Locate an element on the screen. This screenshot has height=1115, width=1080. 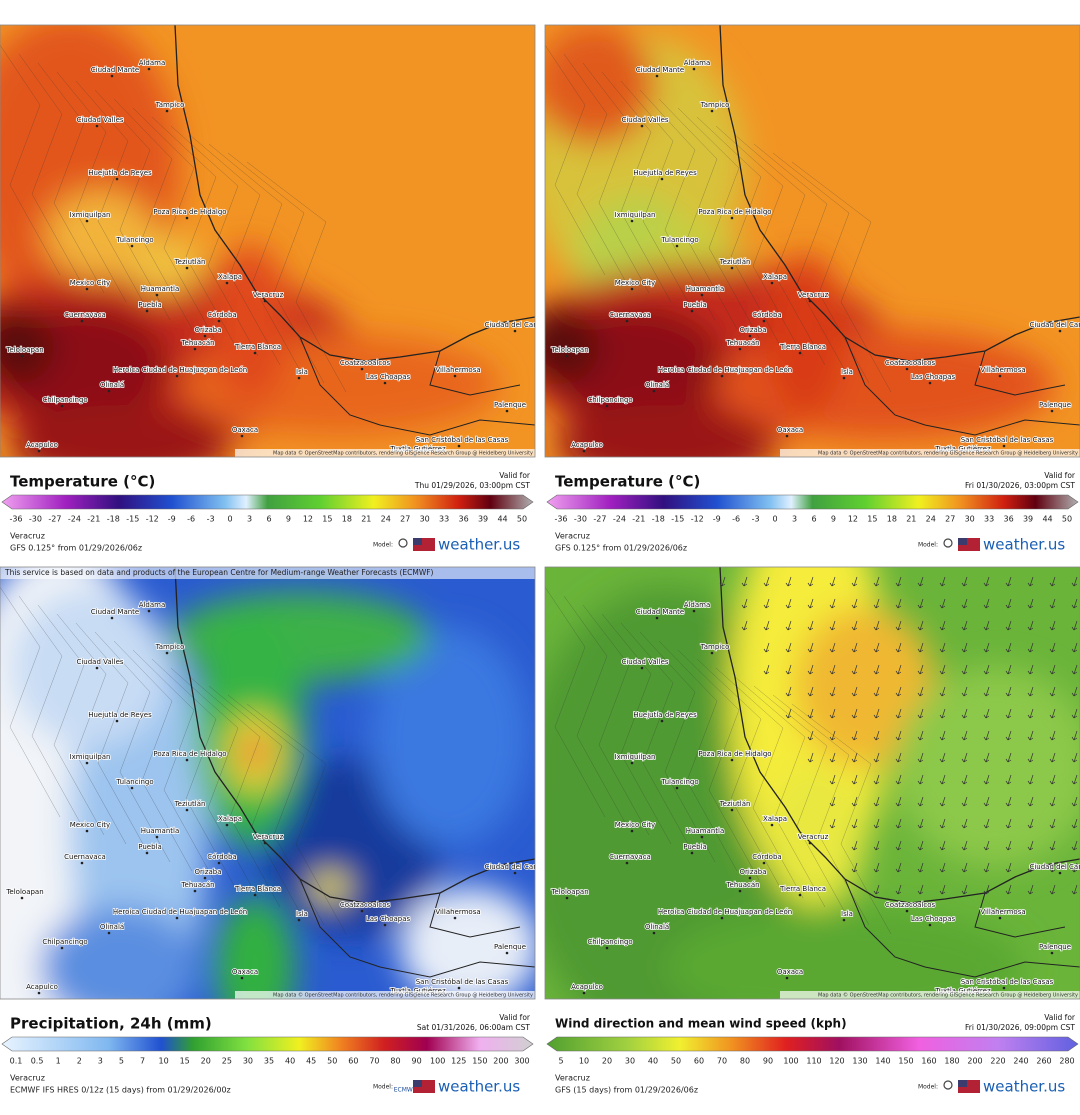
place-label: Juchitán de Zaragoza is located at coordinates (879, 1007).